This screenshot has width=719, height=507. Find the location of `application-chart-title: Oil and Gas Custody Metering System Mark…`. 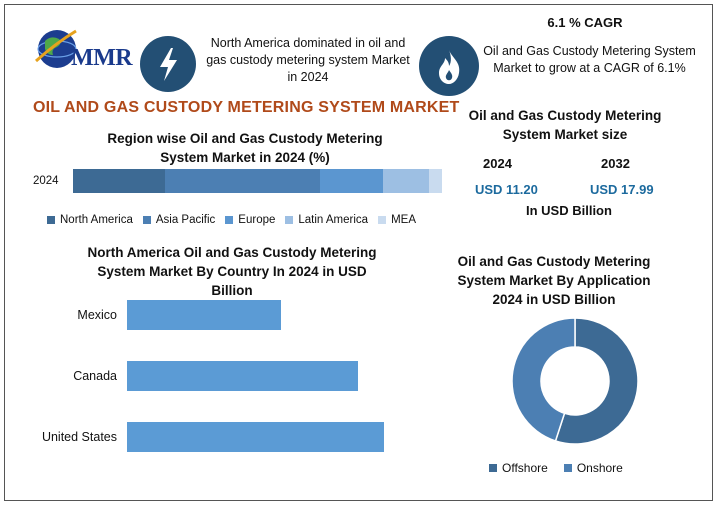

application-chart-title: Oil and Gas Custody Metering System Mark… is located at coordinates (554, 280).